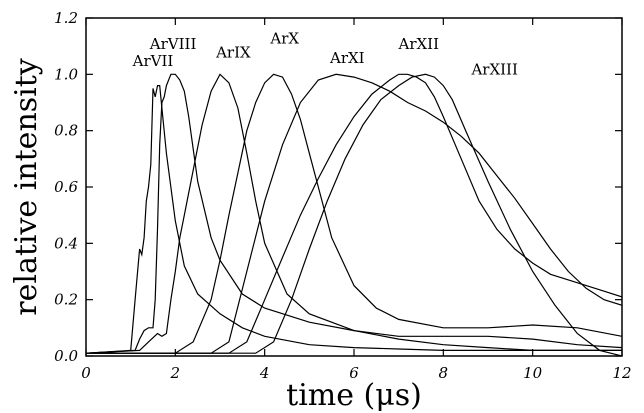 The width and height of the screenshot is (644, 413). What do you see at coordinates (66, 131) in the screenshot?
I see `y-tick-label: 0.8` at bounding box center [66, 131].